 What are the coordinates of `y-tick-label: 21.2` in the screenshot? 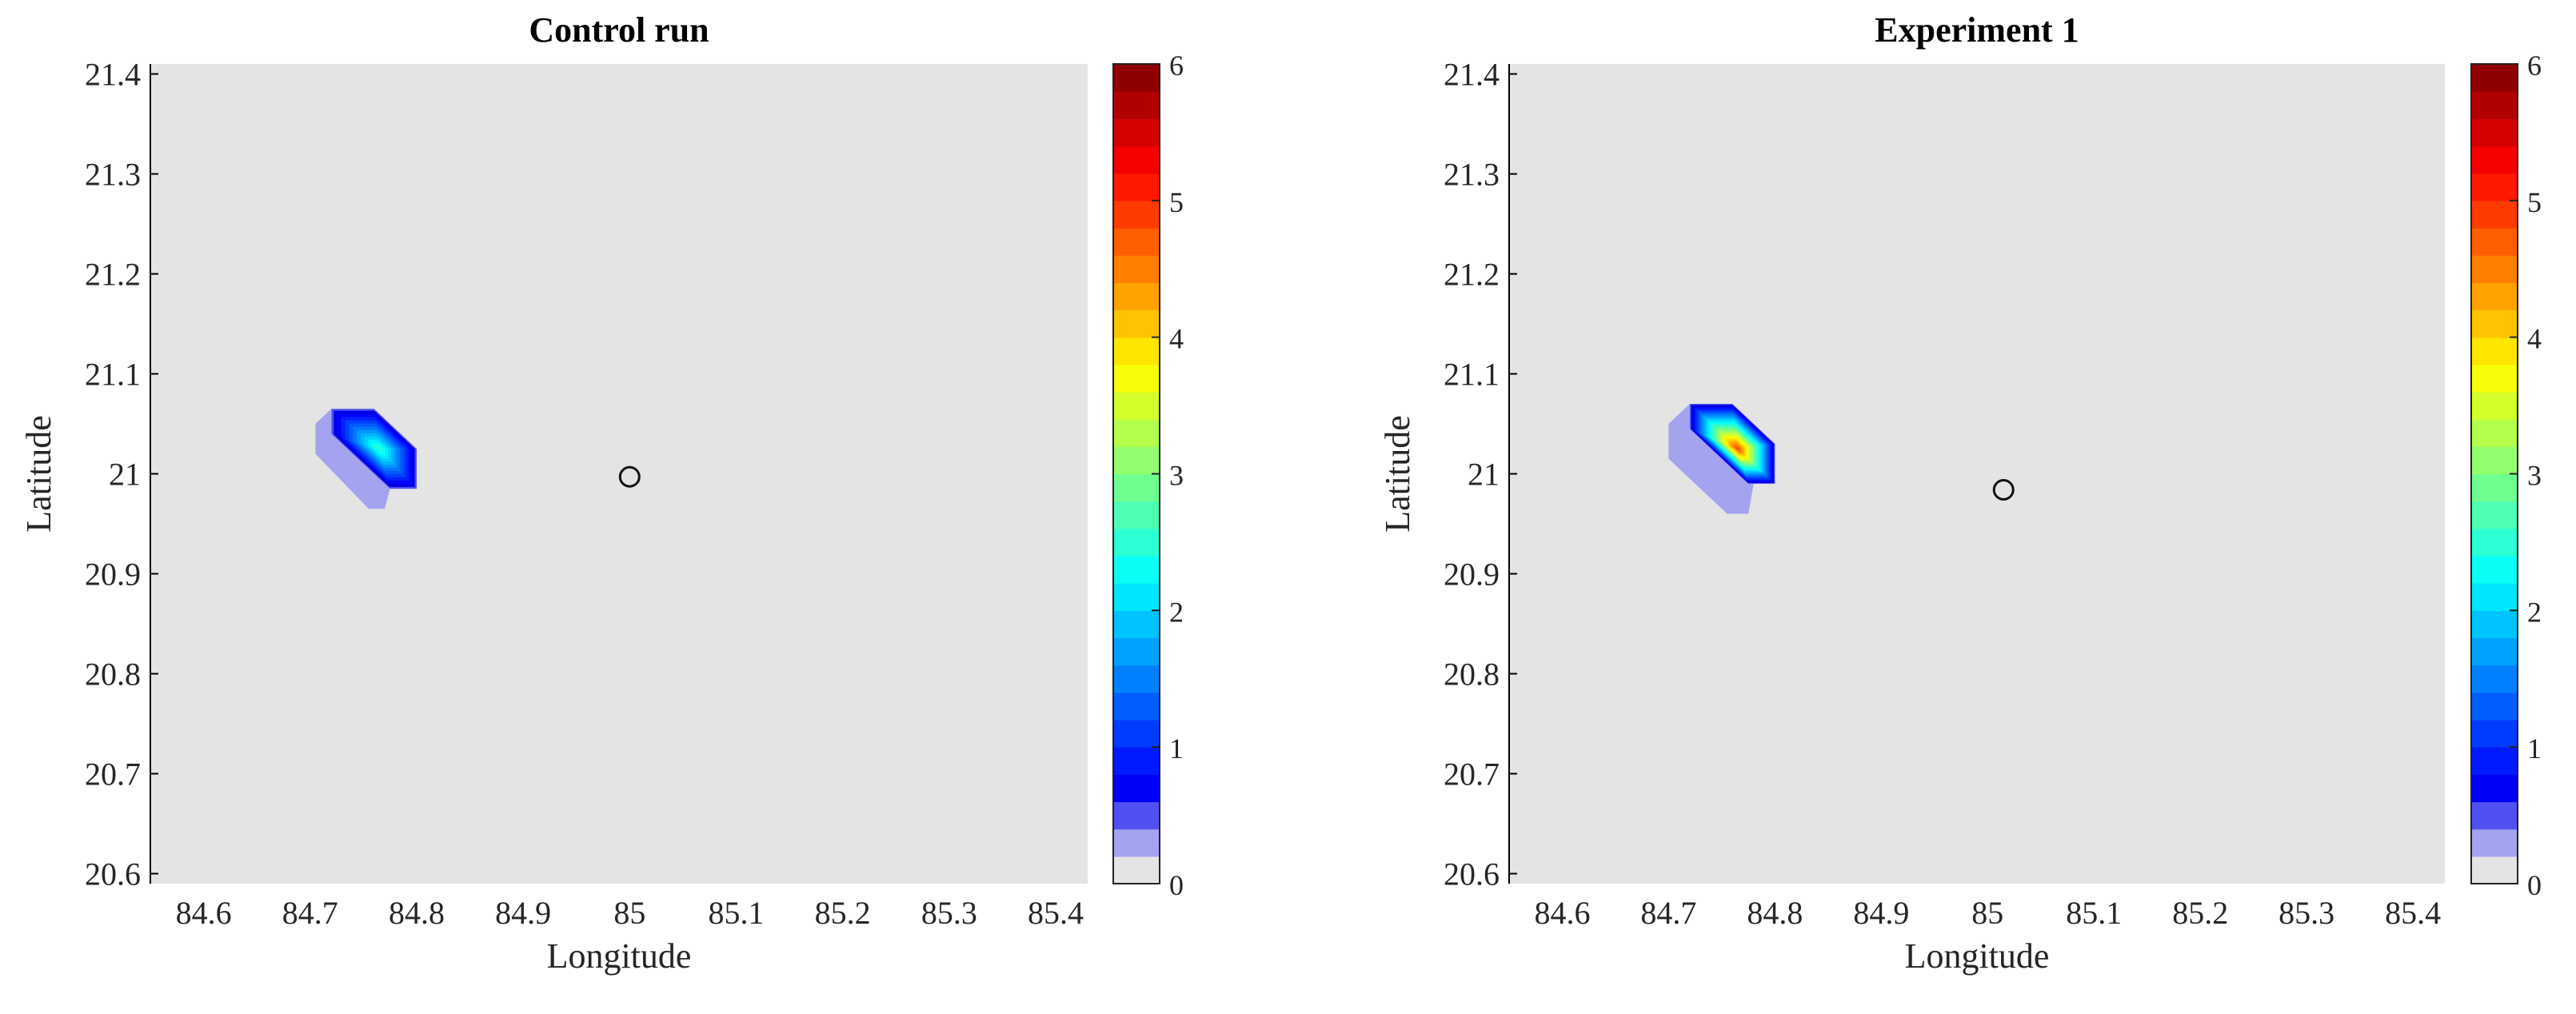 It's located at (113, 275).